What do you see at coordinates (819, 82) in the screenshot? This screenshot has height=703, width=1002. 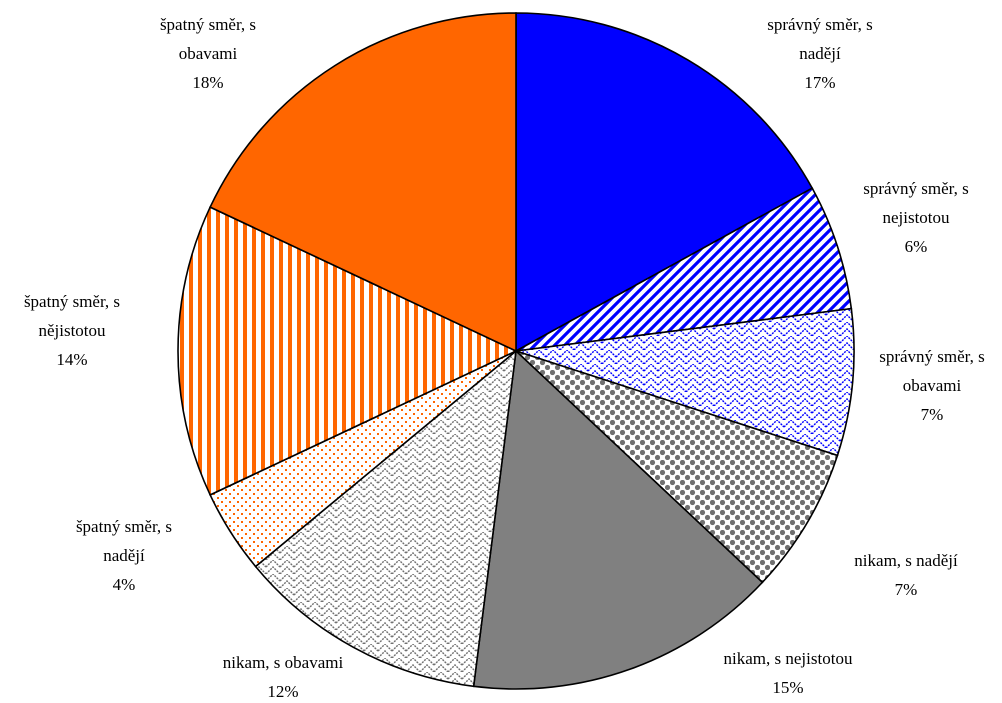 I see `slice-value-label-1: 17%` at bounding box center [819, 82].